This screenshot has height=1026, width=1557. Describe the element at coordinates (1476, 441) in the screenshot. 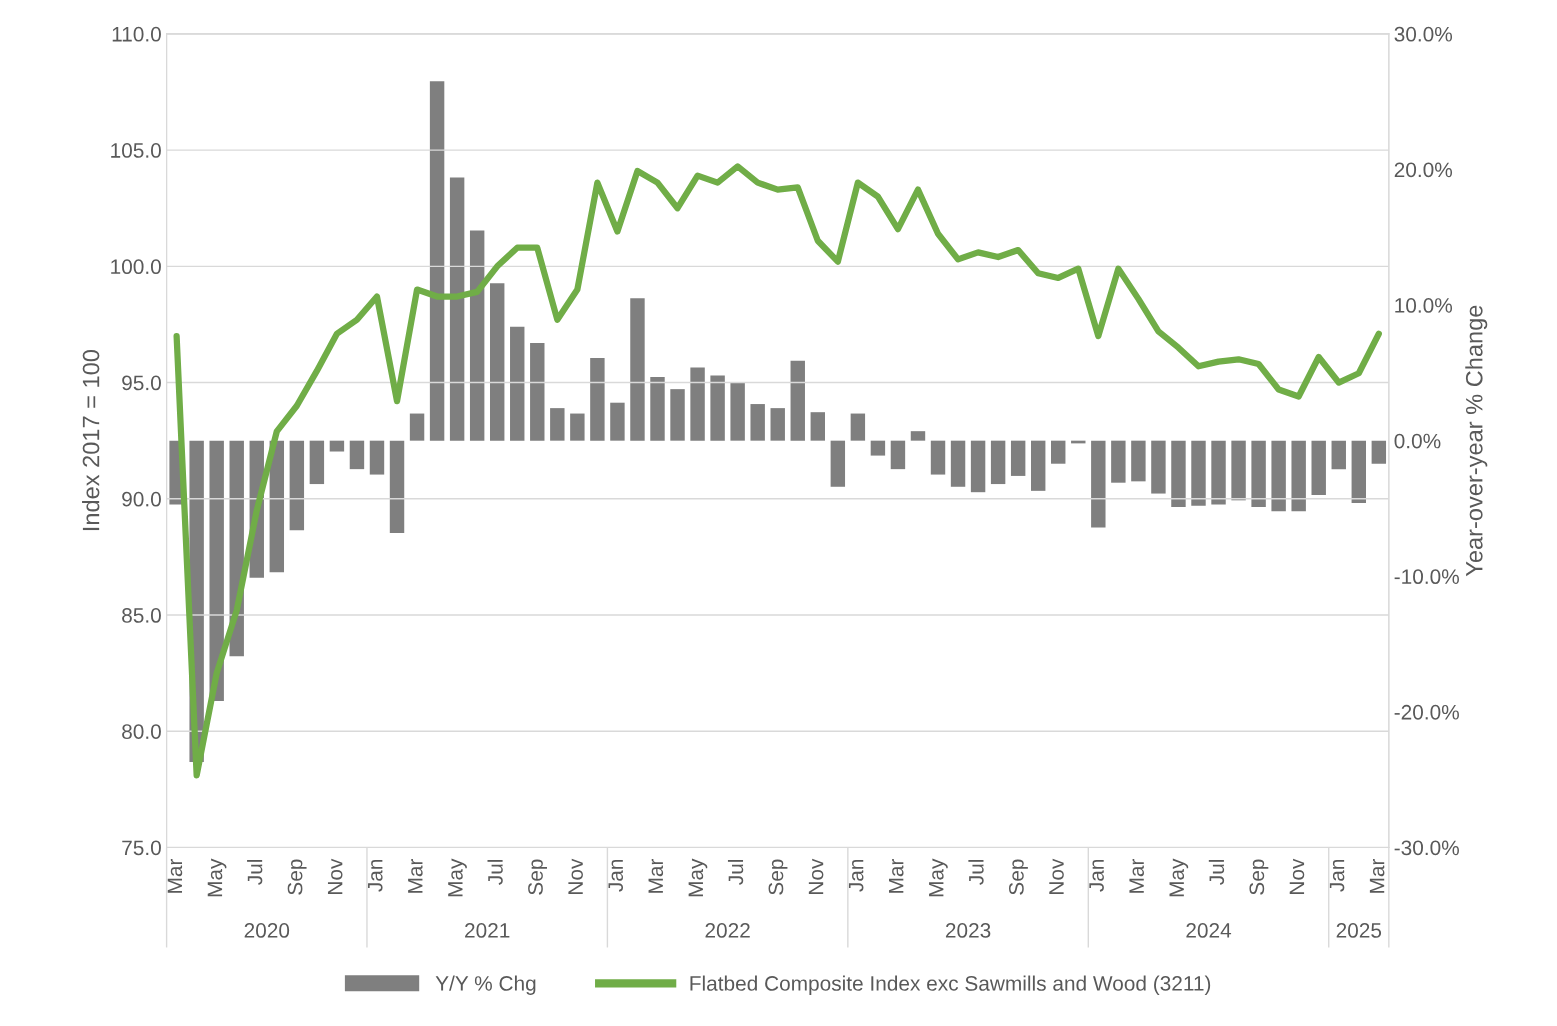

I see `y2-axis-title: Year-over-year % Change` at that location.